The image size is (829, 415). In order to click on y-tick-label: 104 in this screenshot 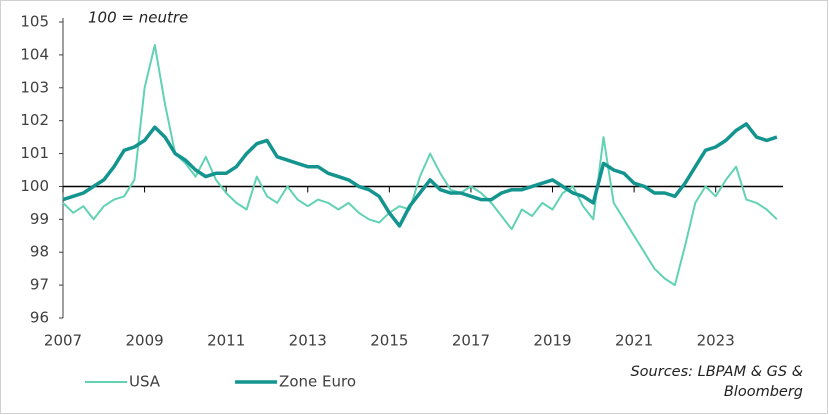, I will do `click(34, 54)`.